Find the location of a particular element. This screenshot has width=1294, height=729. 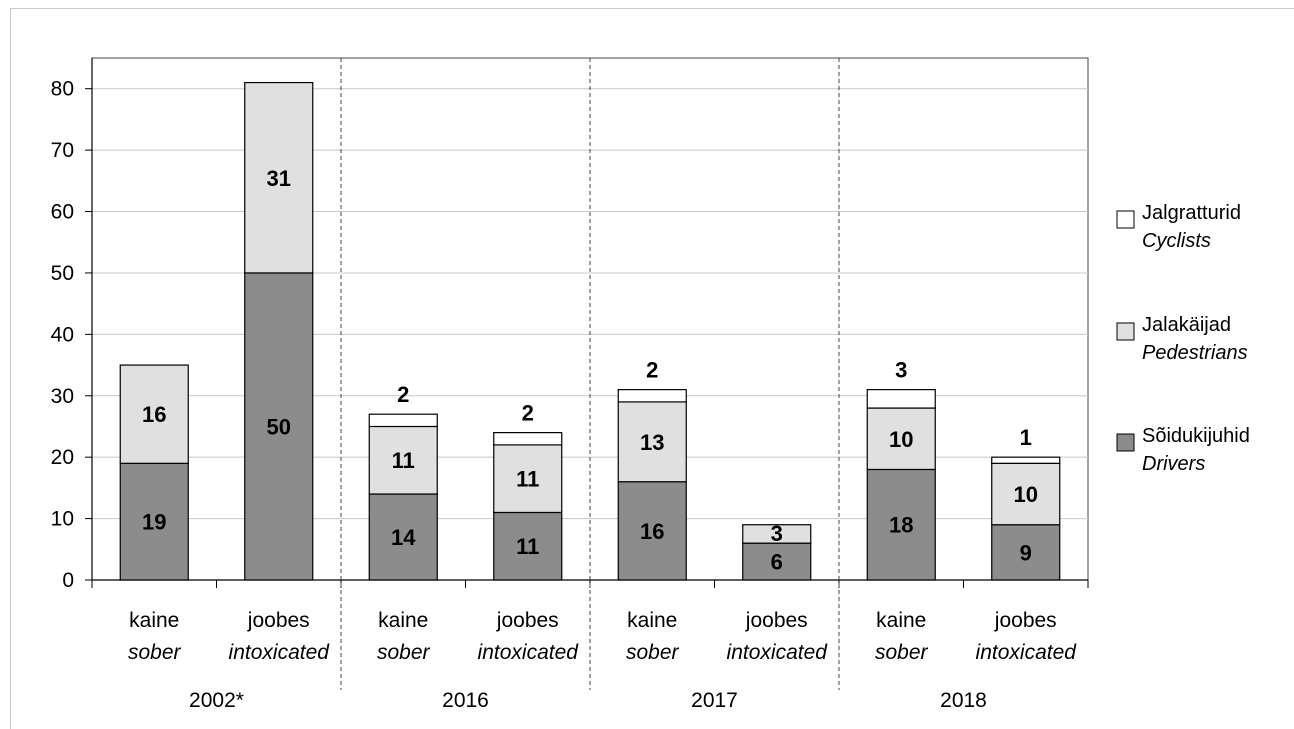

data-label: 6 is located at coordinates (777, 562).